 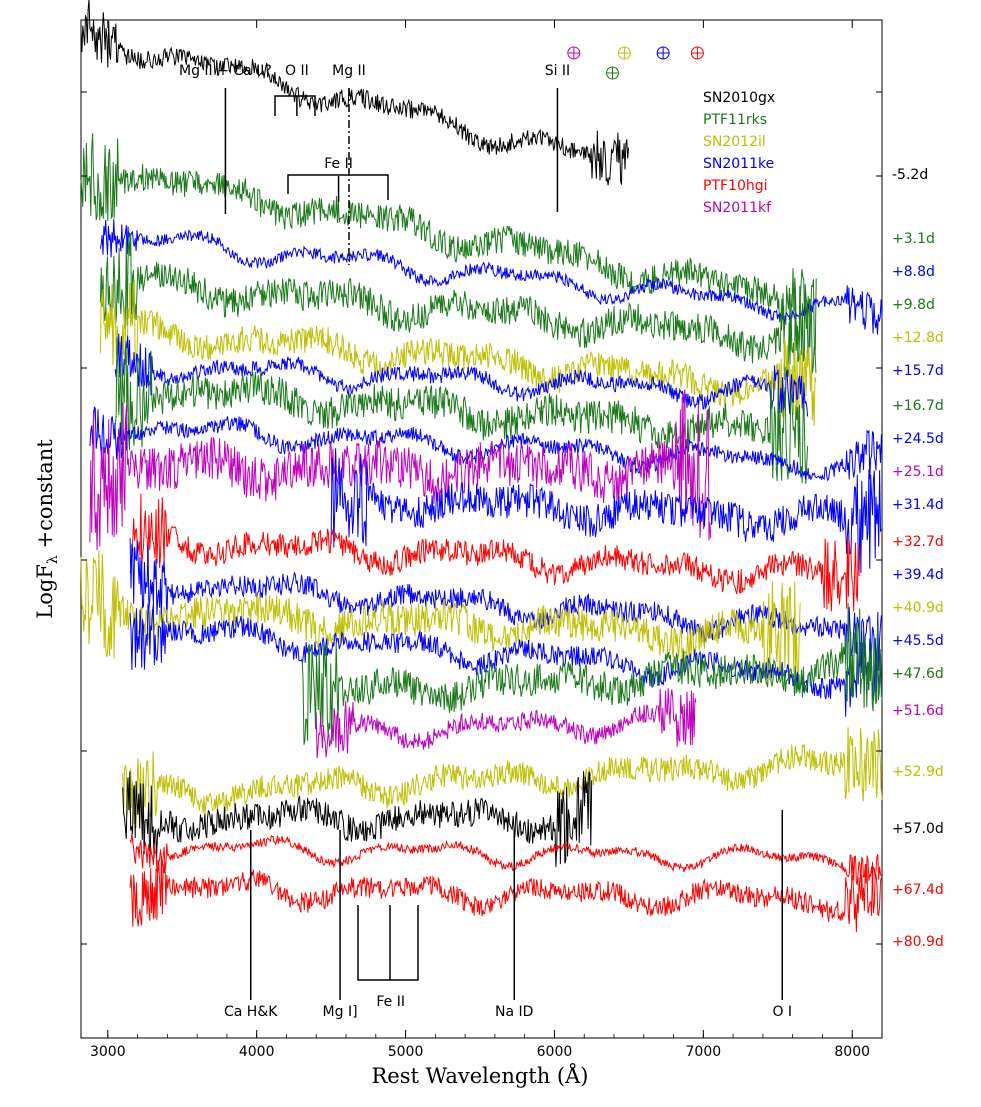 I want to click on epoch-label: +12.8d, so click(x=918, y=338).